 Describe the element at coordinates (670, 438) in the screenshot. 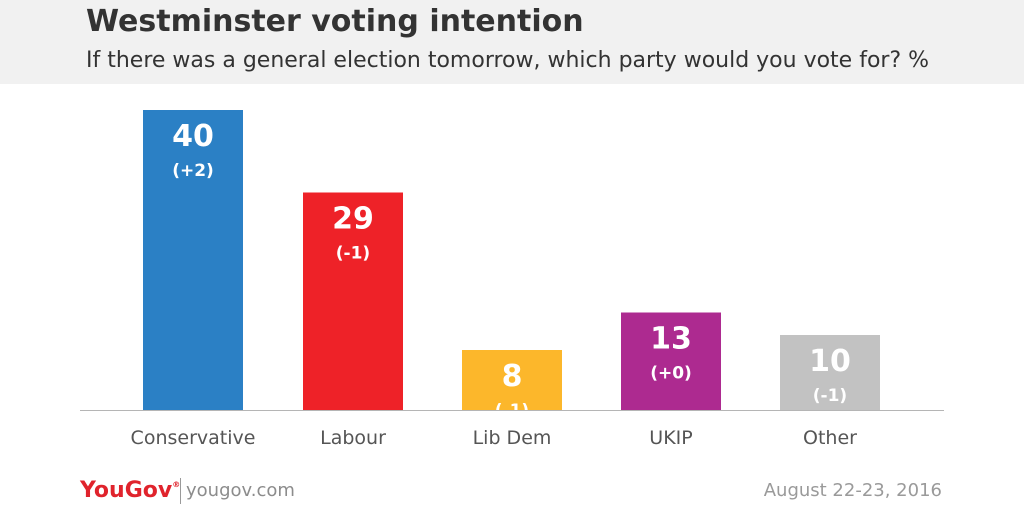

I see `category-label-3: UKIP` at that location.